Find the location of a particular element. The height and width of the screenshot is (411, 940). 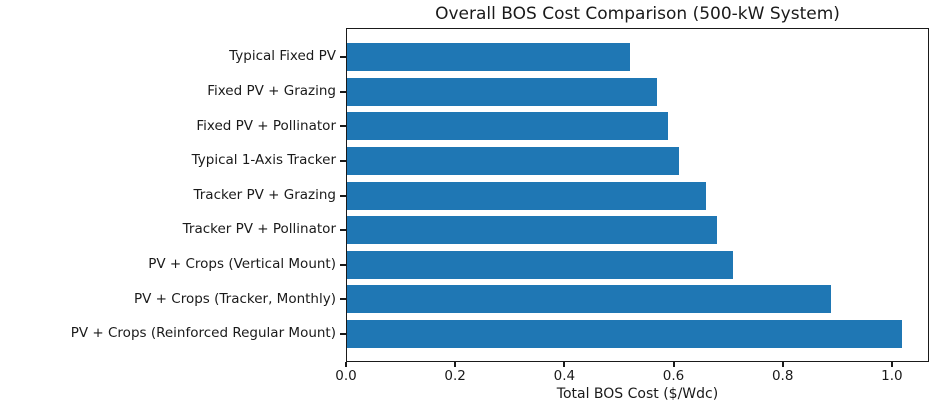

y-category-row: PV + Crops (Vertical Mount) is located at coordinates (173, 265).